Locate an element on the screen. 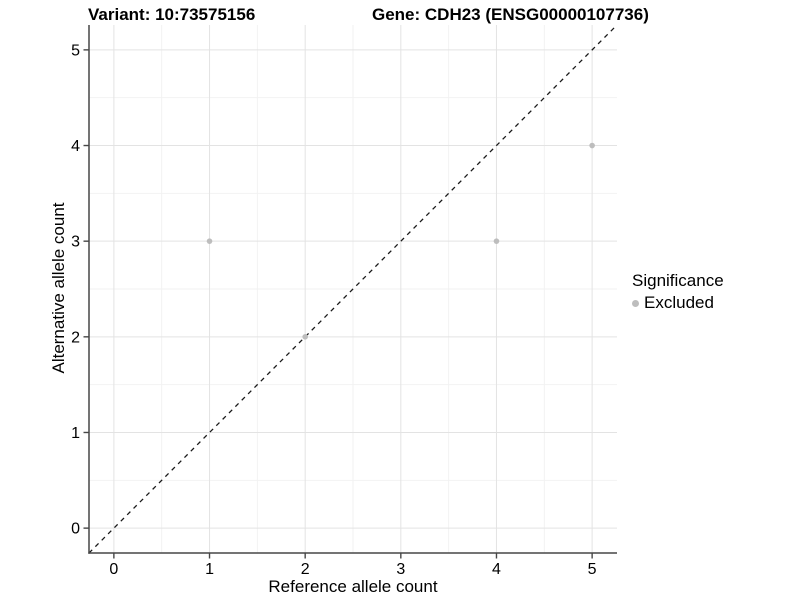  legend-title: Significance is located at coordinates (678, 280).